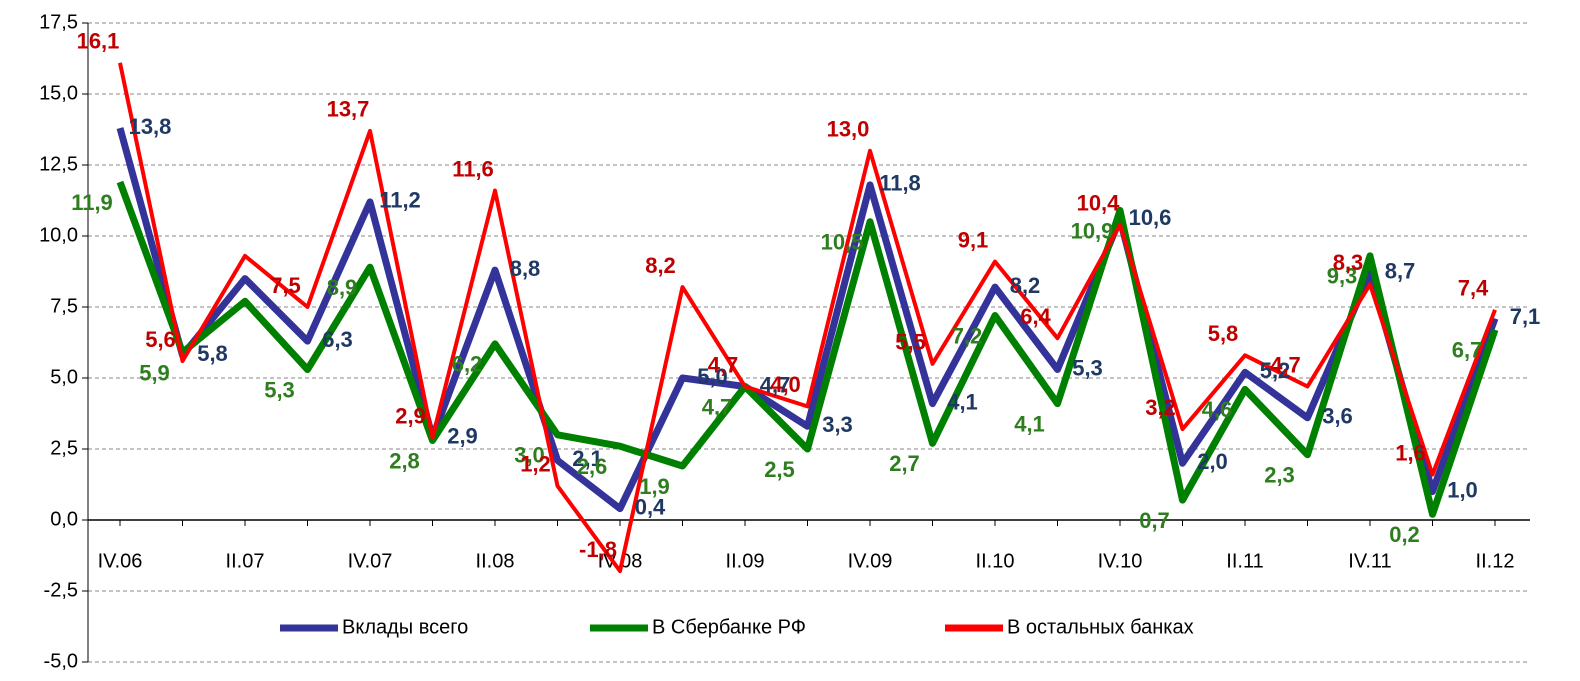 This screenshot has width=1580, height=681. What do you see at coordinates (370, 561) in the screenshot?
I see `x-tick-label: IV.07` at bounding box center [370, 561].